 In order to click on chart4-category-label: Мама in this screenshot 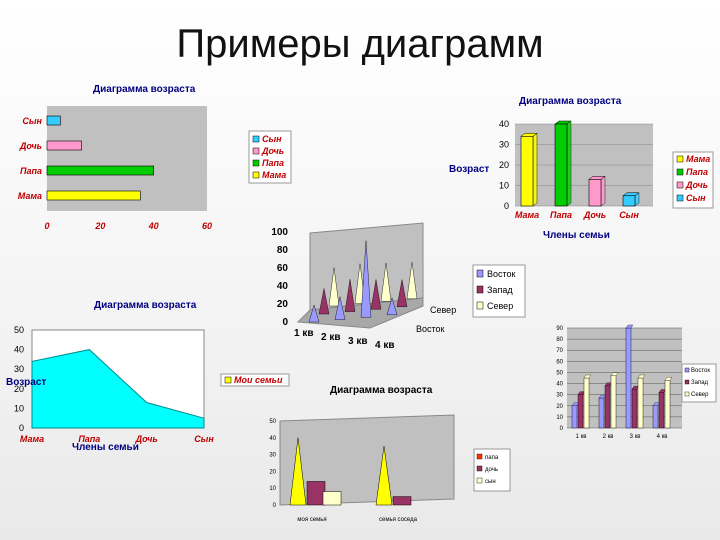, I will do `click(32, 439)`.